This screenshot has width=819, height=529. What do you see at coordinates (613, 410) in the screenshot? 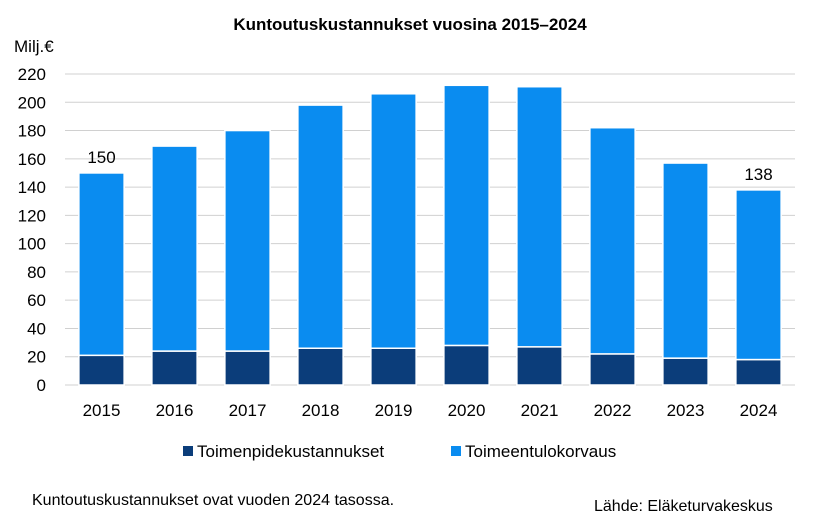
I see `x-tick-label: 2022` at bounding box center [613, 410].